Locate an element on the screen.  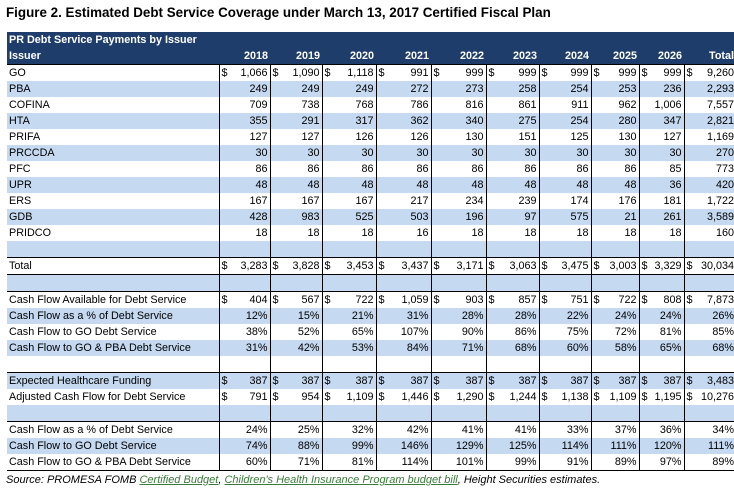
table-cell: 125 is located at coordinates (565, 137).